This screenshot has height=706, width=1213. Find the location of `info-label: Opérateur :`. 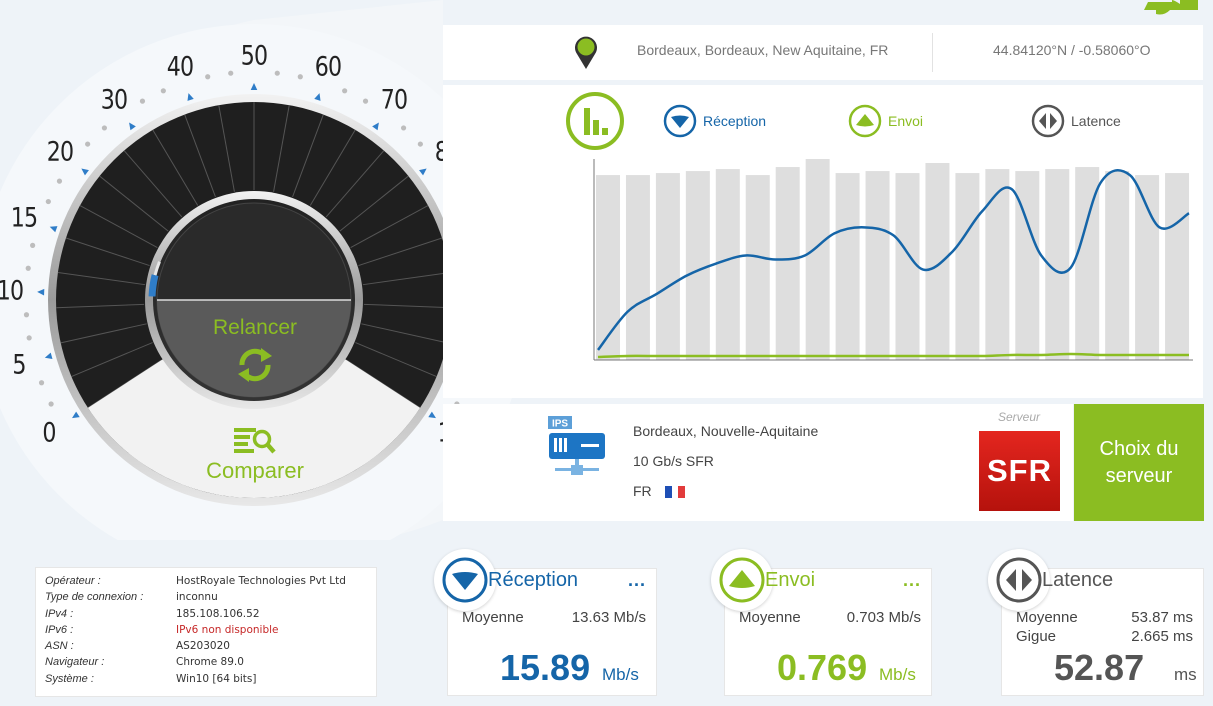

info-label: Opérateur : is located at coordinates (73, 581).